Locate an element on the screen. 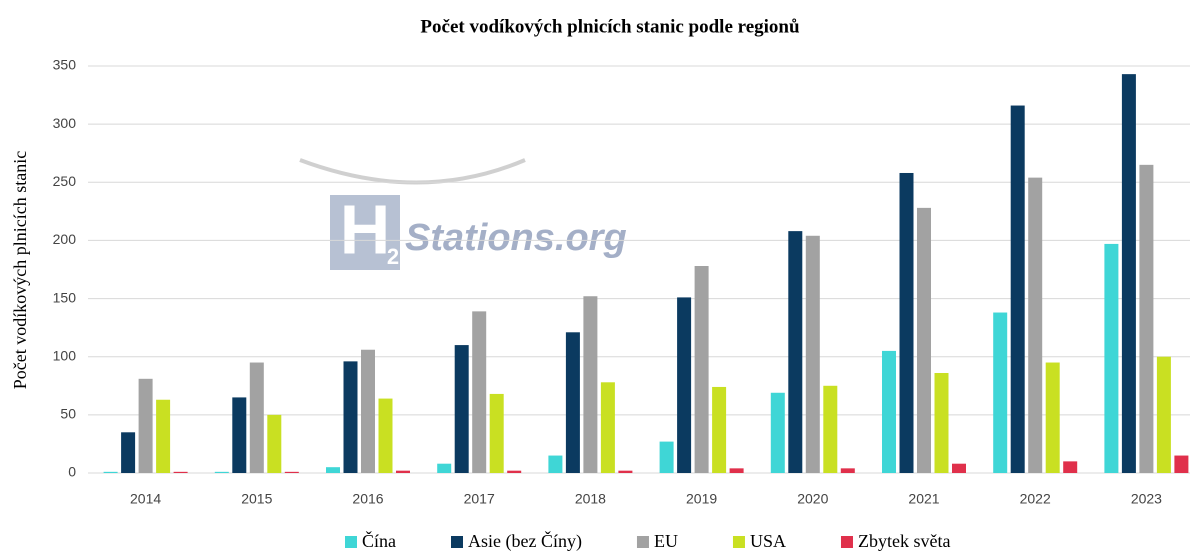 The image size is (1200, 552). legend-label: USA is located at coordinates (768, 541).